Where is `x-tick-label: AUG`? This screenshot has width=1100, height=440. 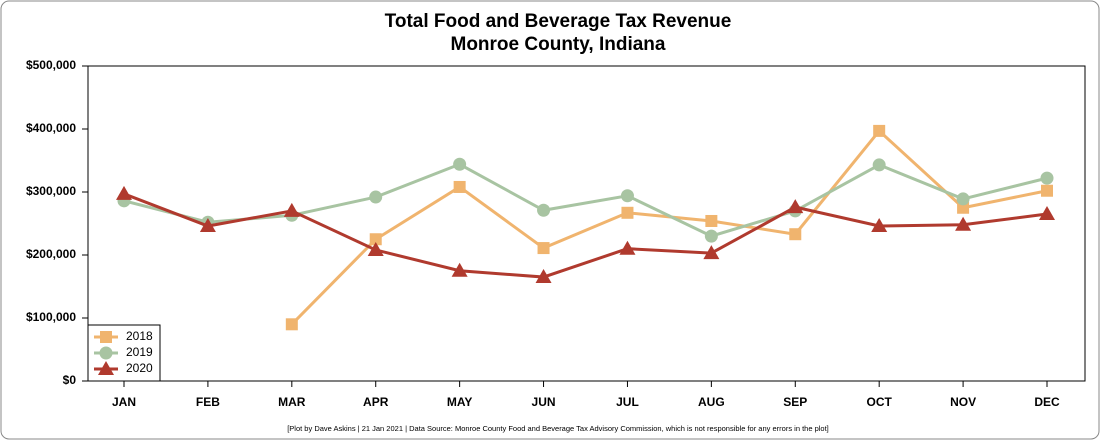
x-tick-label: AUG is located at coordinates (711, 402).